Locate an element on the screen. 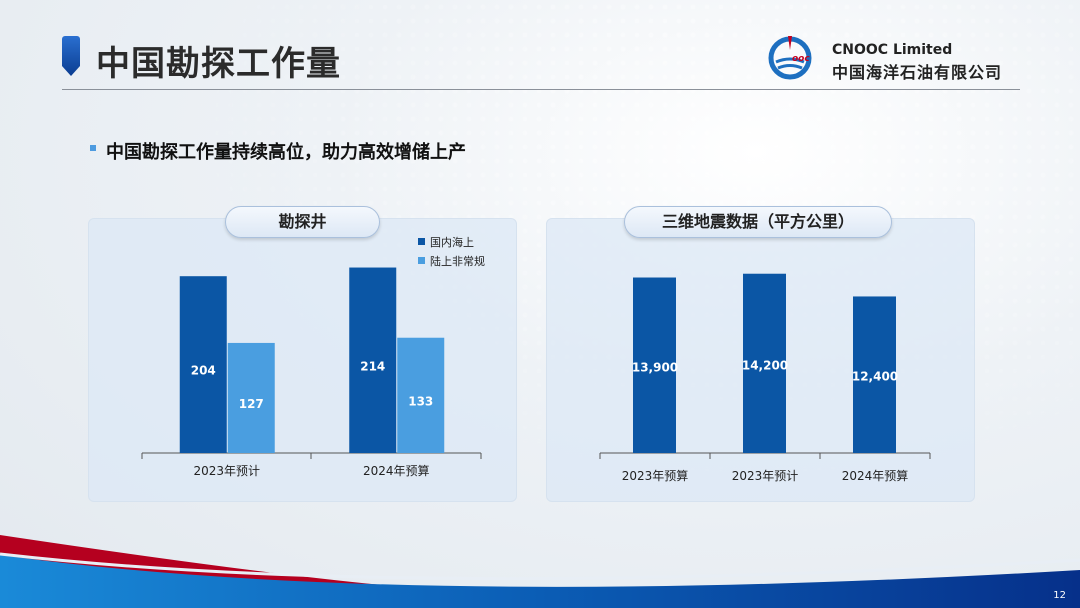 The width and height of the screenshot is (1080, 608). data-label: 204 is located at coordinates (203, 371).